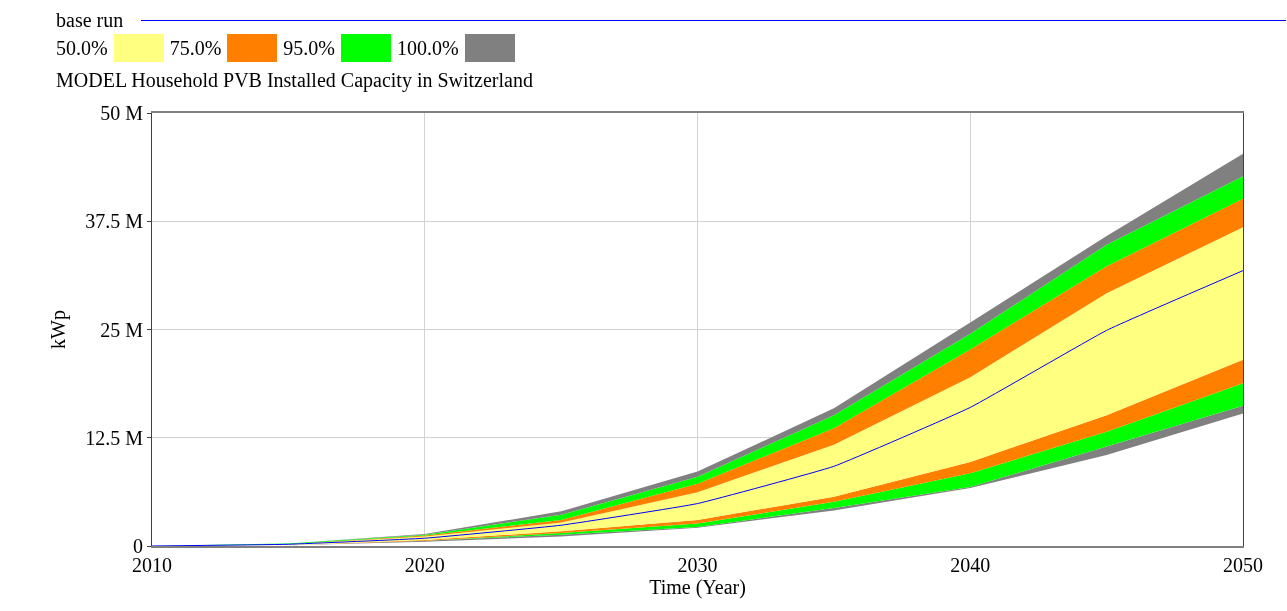  I want to click on y-axis-title: kWp, so click(58, 329).